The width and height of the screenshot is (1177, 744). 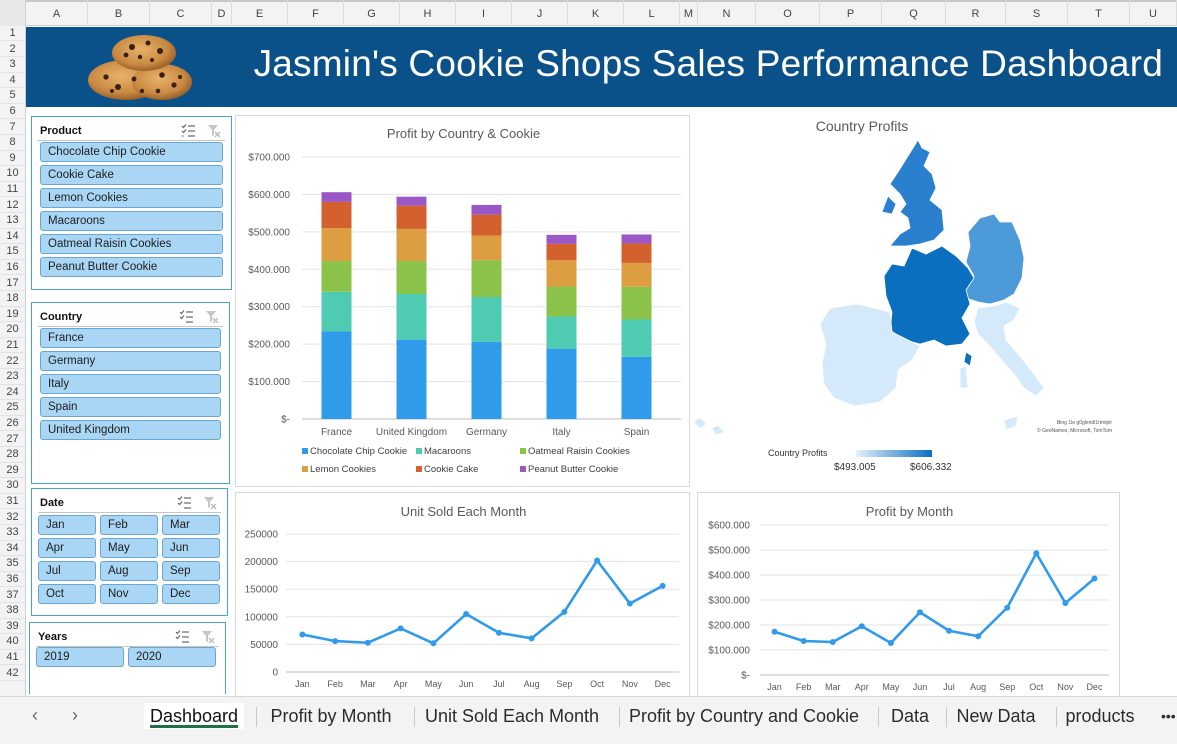 I want to click on sheet-tab: Dashboard, so click(x=194, y=716).